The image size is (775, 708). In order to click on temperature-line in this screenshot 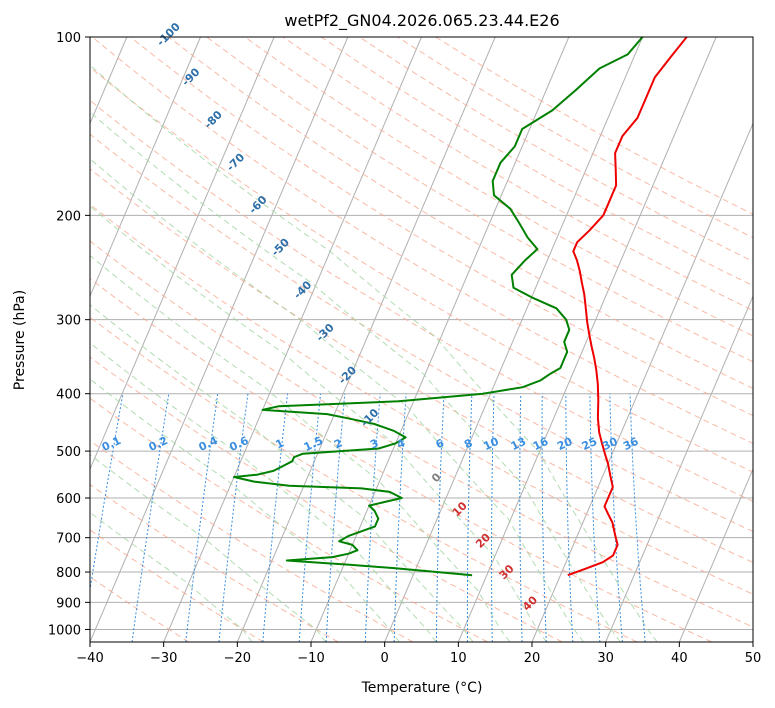, I will do `click(627, 307)`.